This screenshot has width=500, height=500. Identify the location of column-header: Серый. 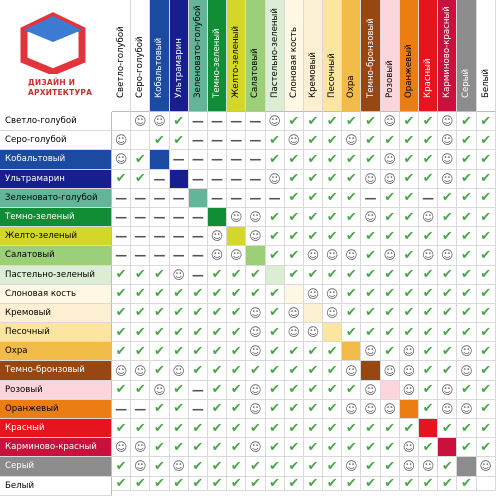
(467, 56).